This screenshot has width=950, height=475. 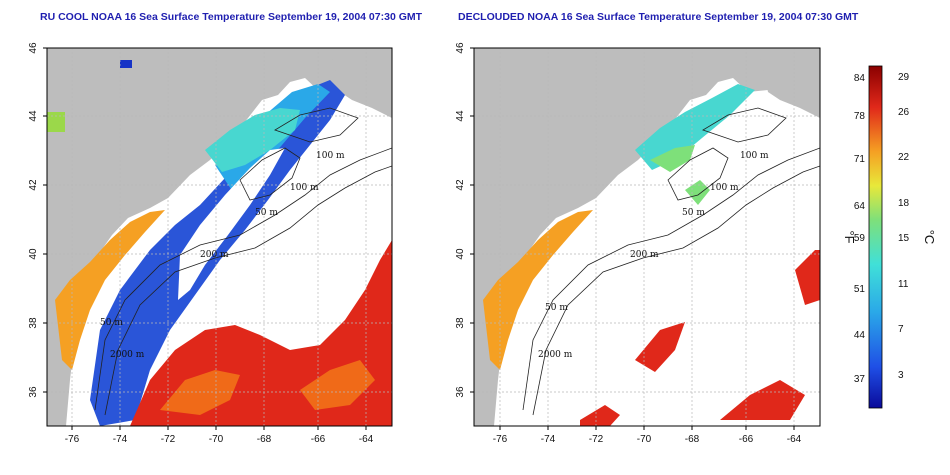 What do you see at coordinates (295, 301) in the screenshot?
I see `cloud-white-offshore` at bounding box center [295, 301].